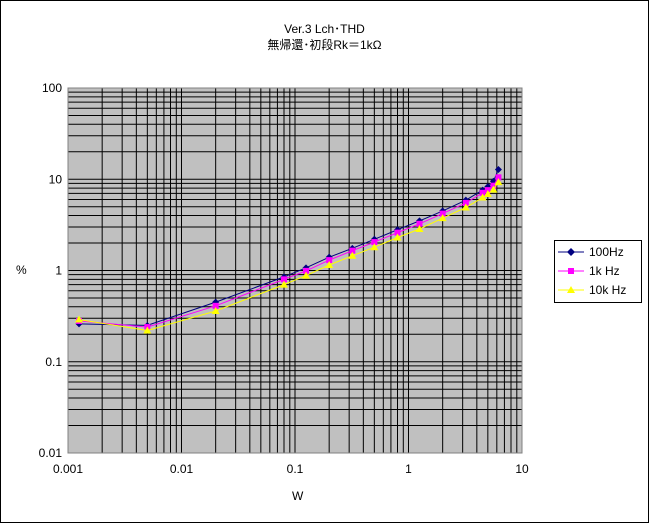  What do you see at coordinates (606, 252) in the screenshot?
I see `legend-label-100hz: 100Hz` at bounding box center [606, 252].